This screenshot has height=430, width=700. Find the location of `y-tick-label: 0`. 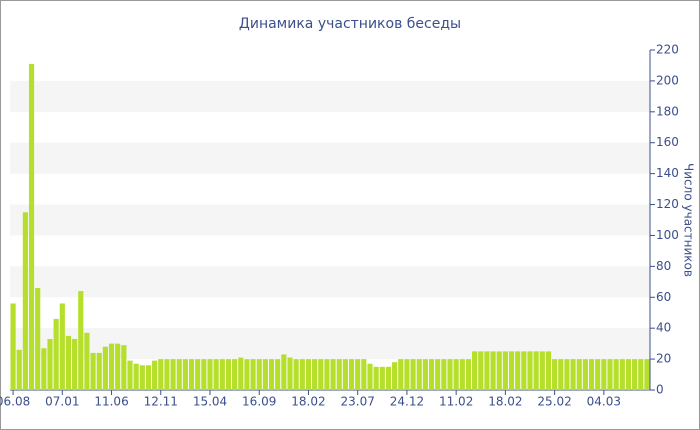

y-tick-label: 0 is located at coordinates (660, 390).